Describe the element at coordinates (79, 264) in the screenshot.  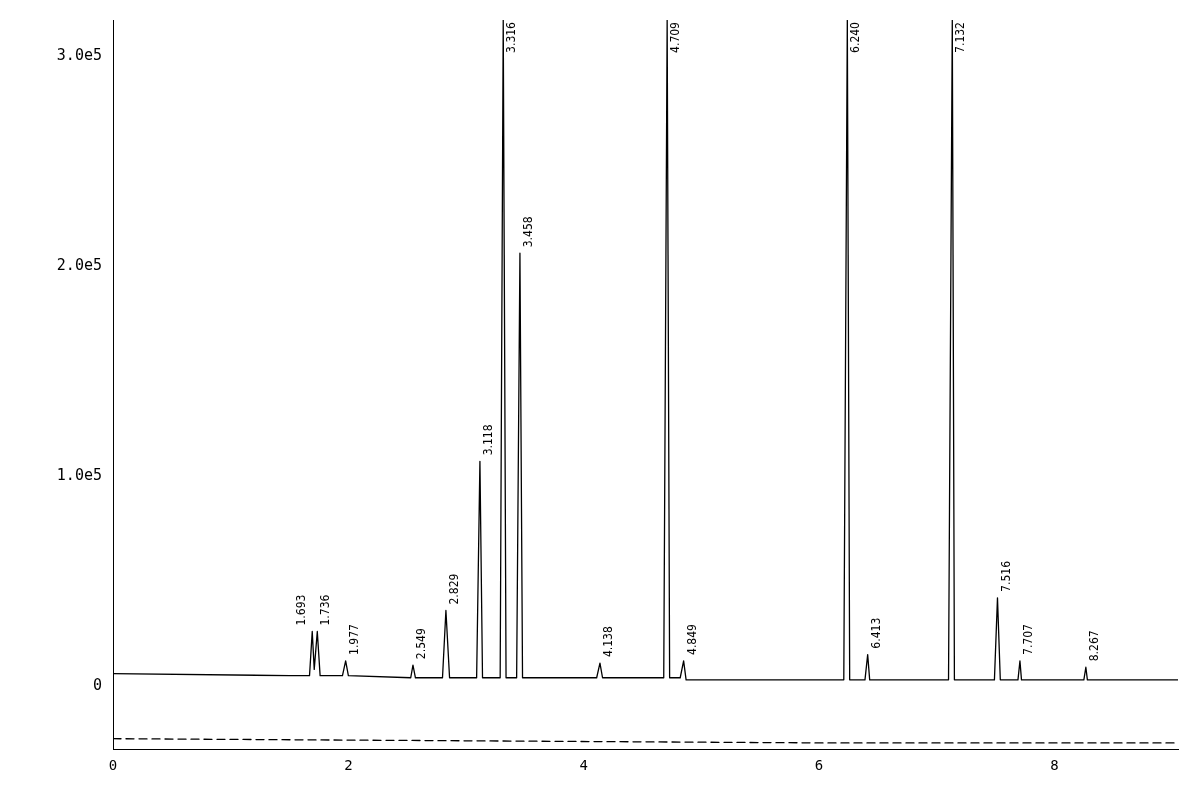
I see `y-tick-label: 2.0e5` at that location.